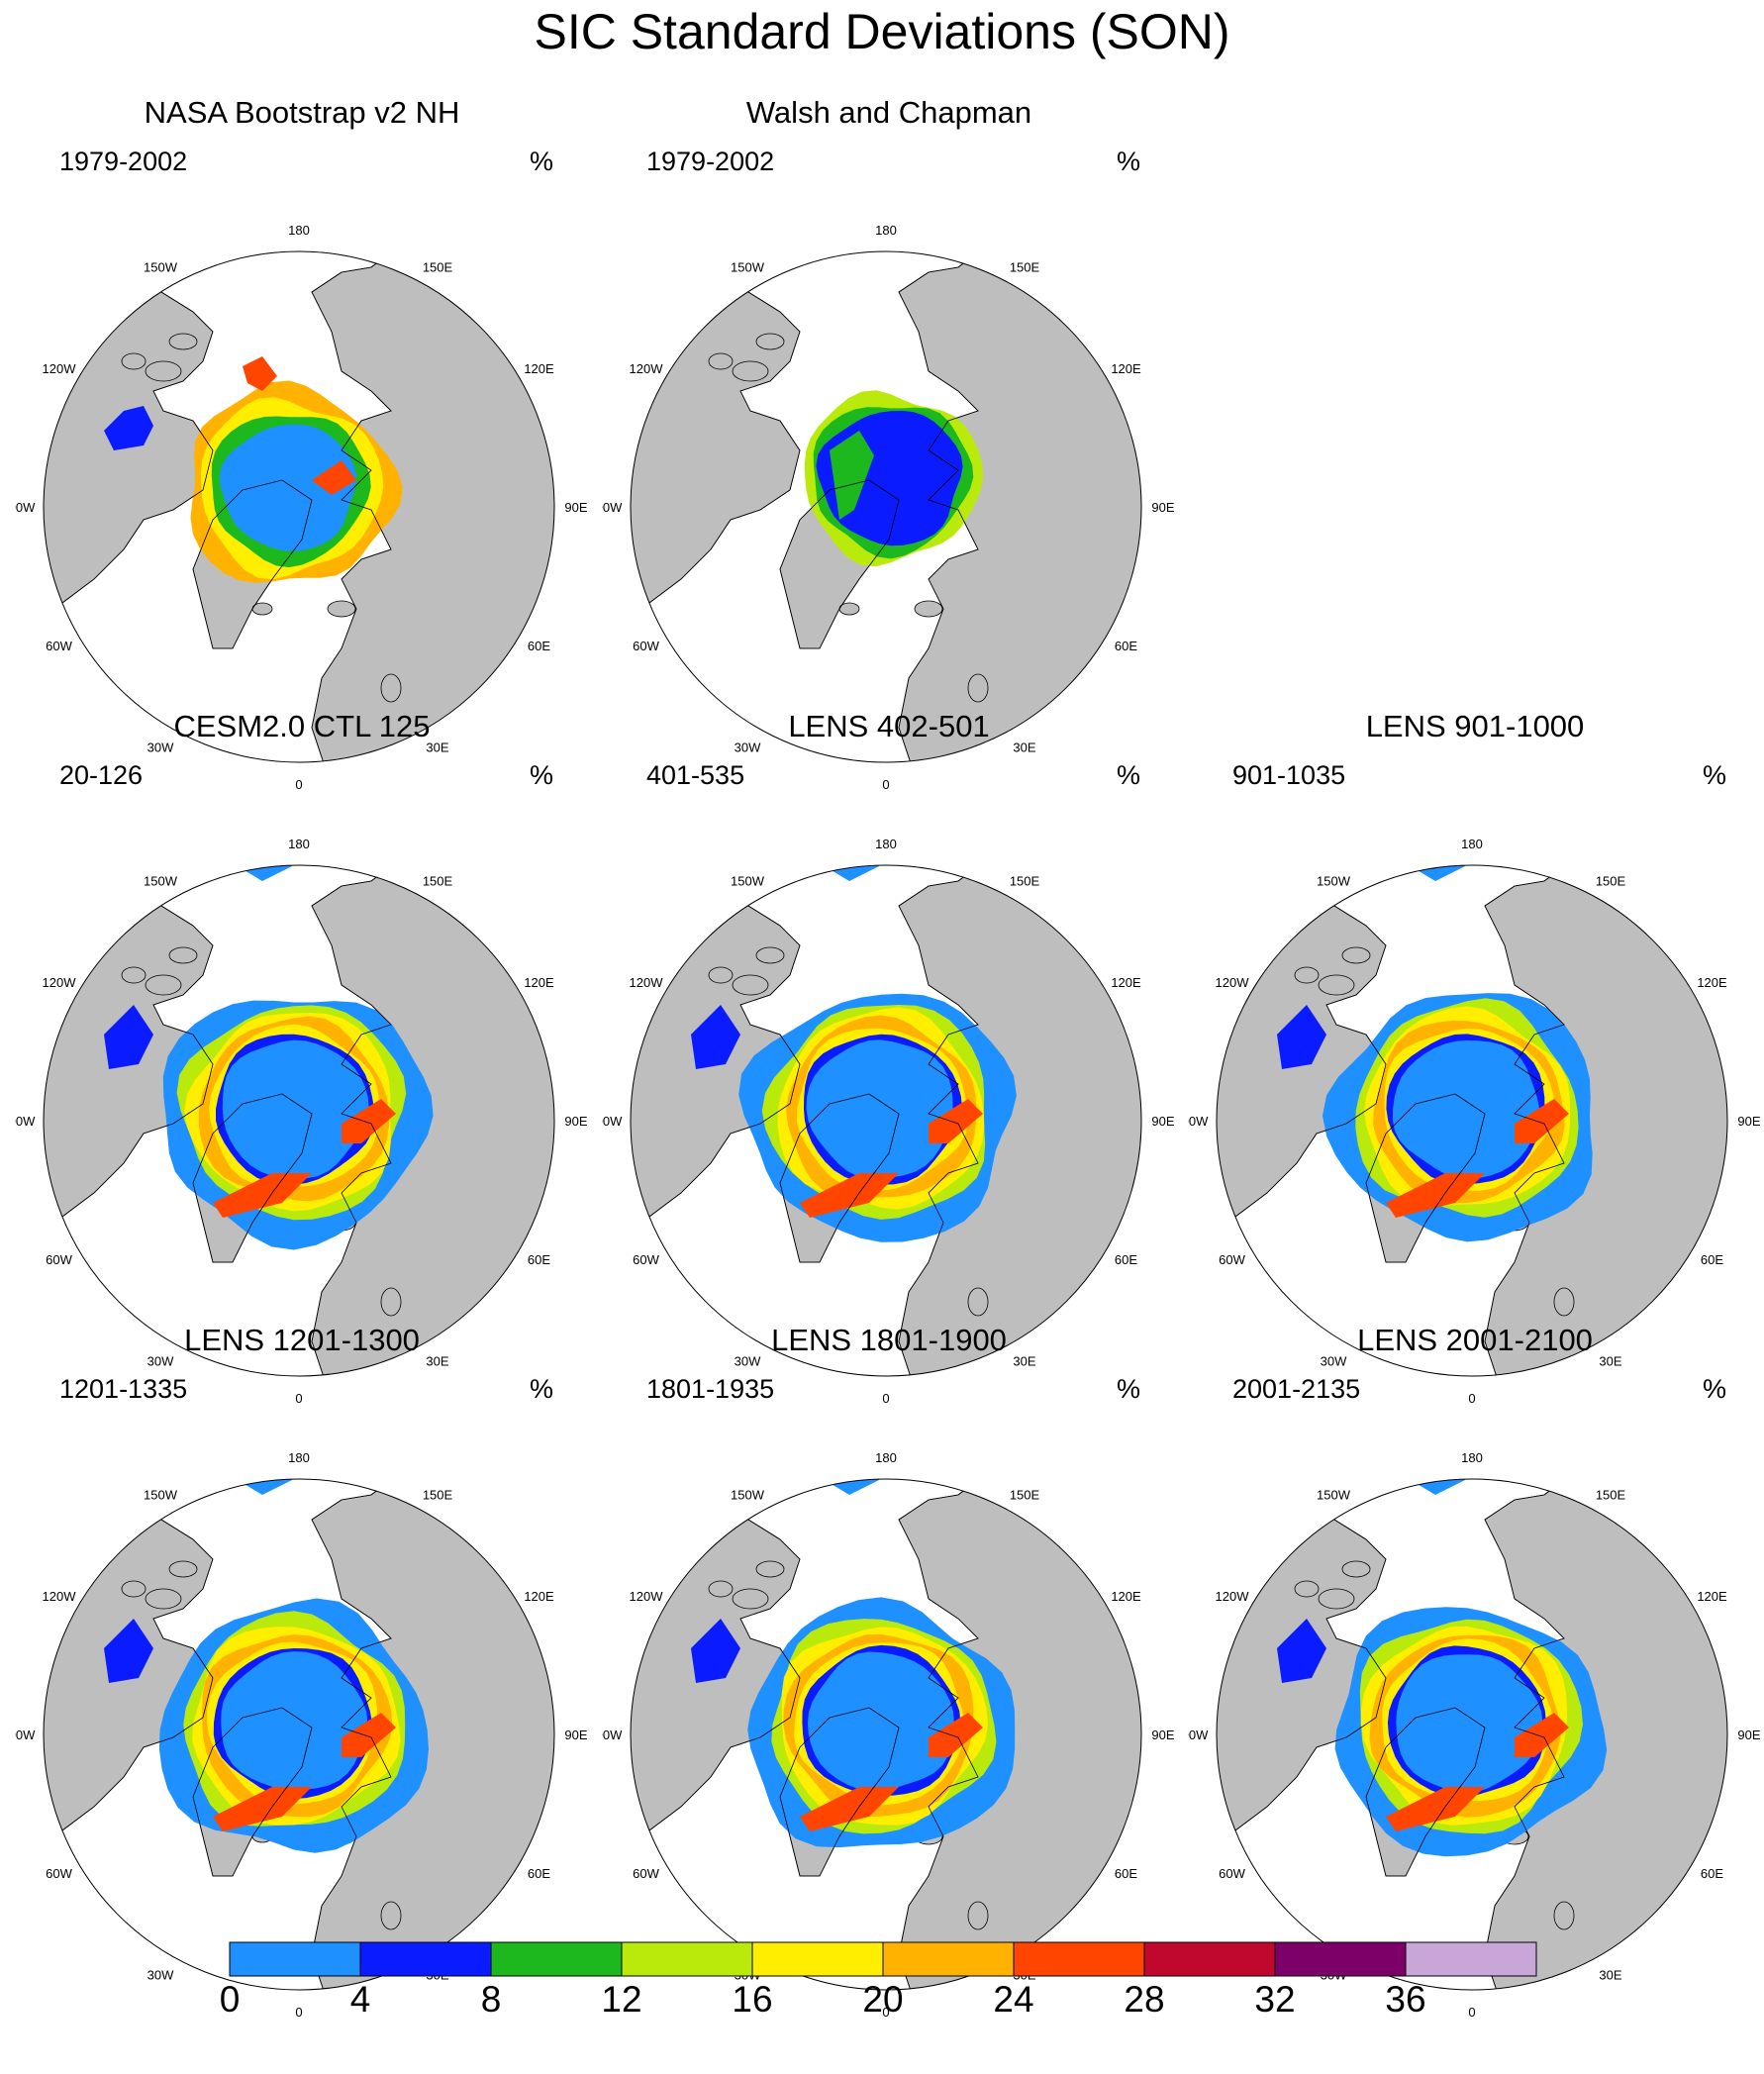  I want to click on colorbar-tick-label: 16, so click(752, 1999).